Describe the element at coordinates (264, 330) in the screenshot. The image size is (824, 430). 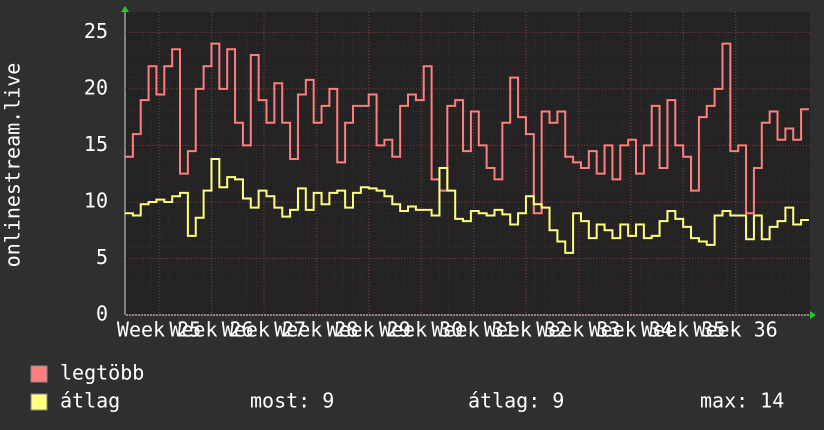
I see `x-tick-label: Week 27` at that location.